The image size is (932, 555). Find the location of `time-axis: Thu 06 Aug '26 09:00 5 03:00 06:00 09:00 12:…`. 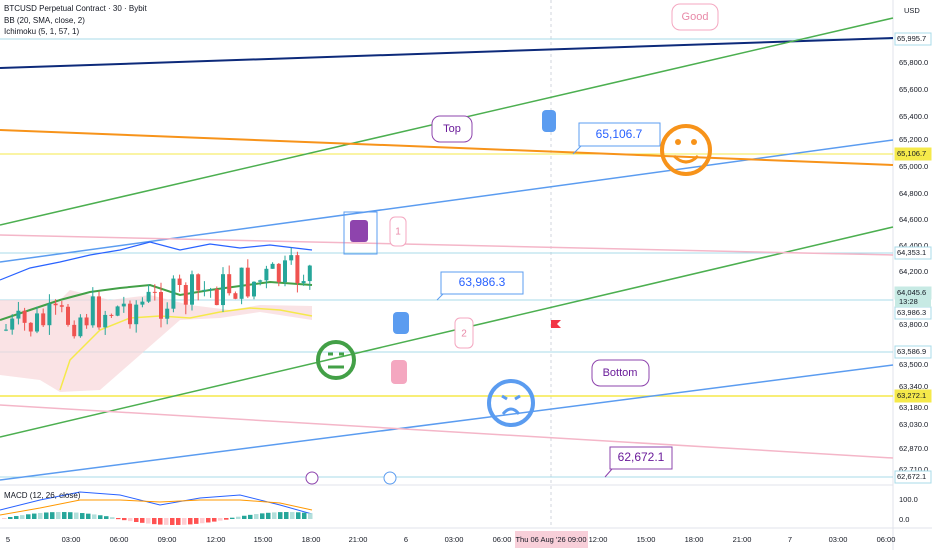

time-axis: Thu 06 Aug '26 09:00 5 03:00 06:00 09:00 12:… is located at coordinates (450, 539).